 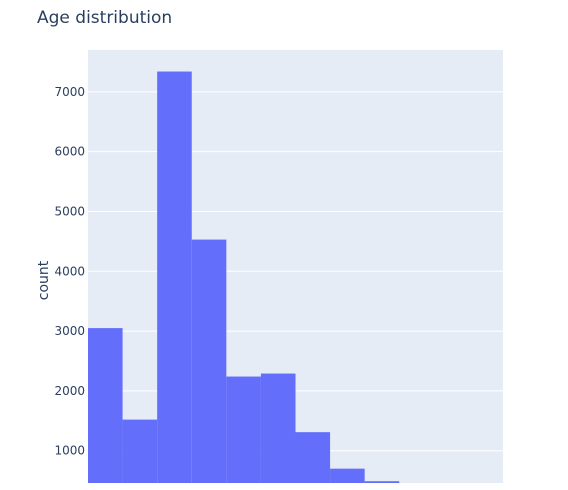 What do you see at coordinates (69, 331) in the screenshot?
I see `y-tick-label: 3000` at bounding box center [69, 331].